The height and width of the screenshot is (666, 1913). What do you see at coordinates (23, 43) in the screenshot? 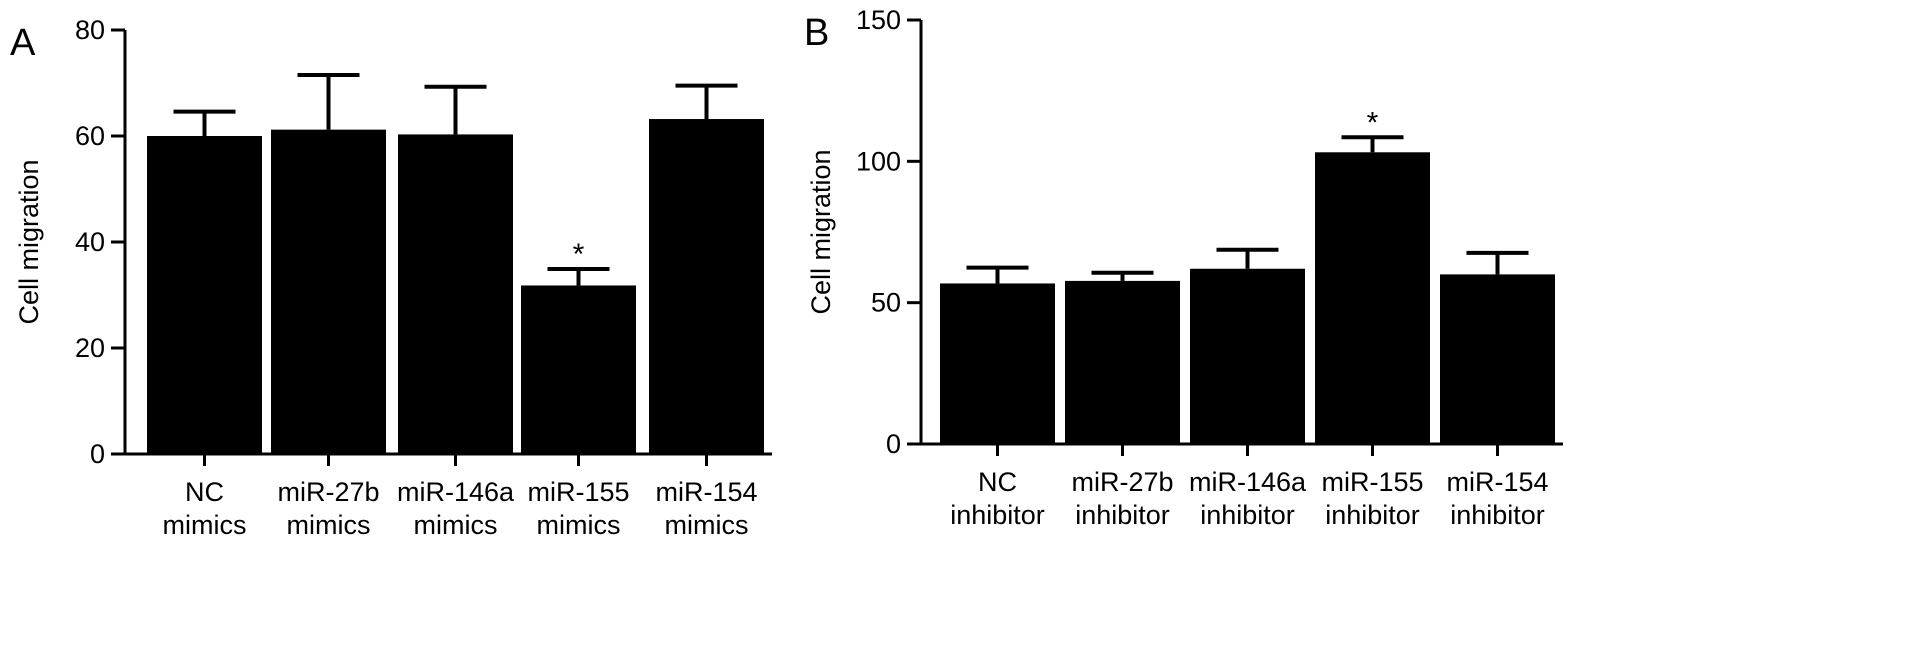
I see `panel-label: A` at bounding box center [23, 43].